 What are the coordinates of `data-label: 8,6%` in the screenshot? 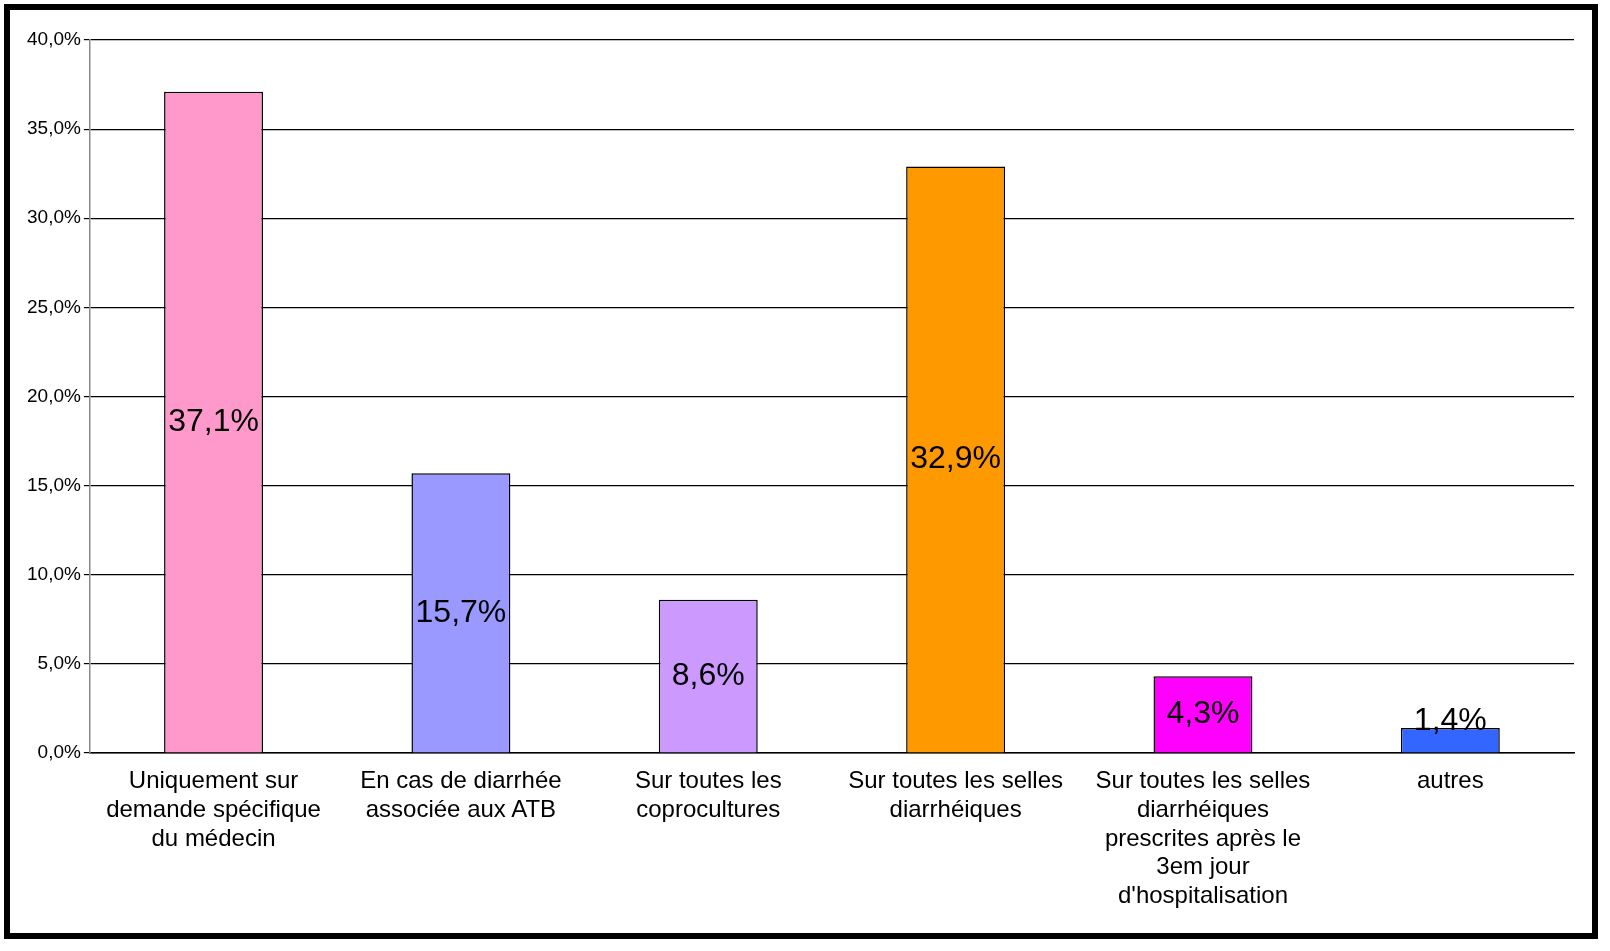 It's located at (708, 673).